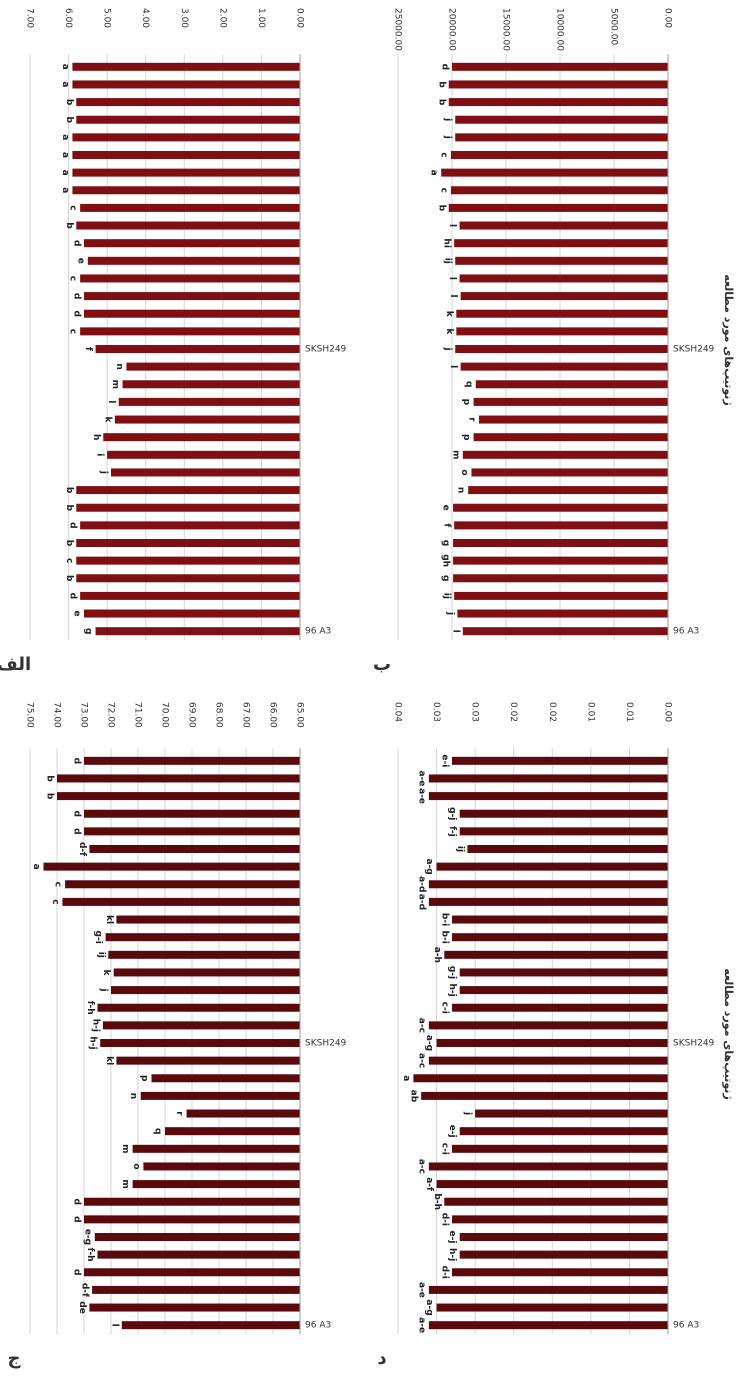 The image size is (737, 1388). I want to click on letter-label: a-c, so click(421, 1166).